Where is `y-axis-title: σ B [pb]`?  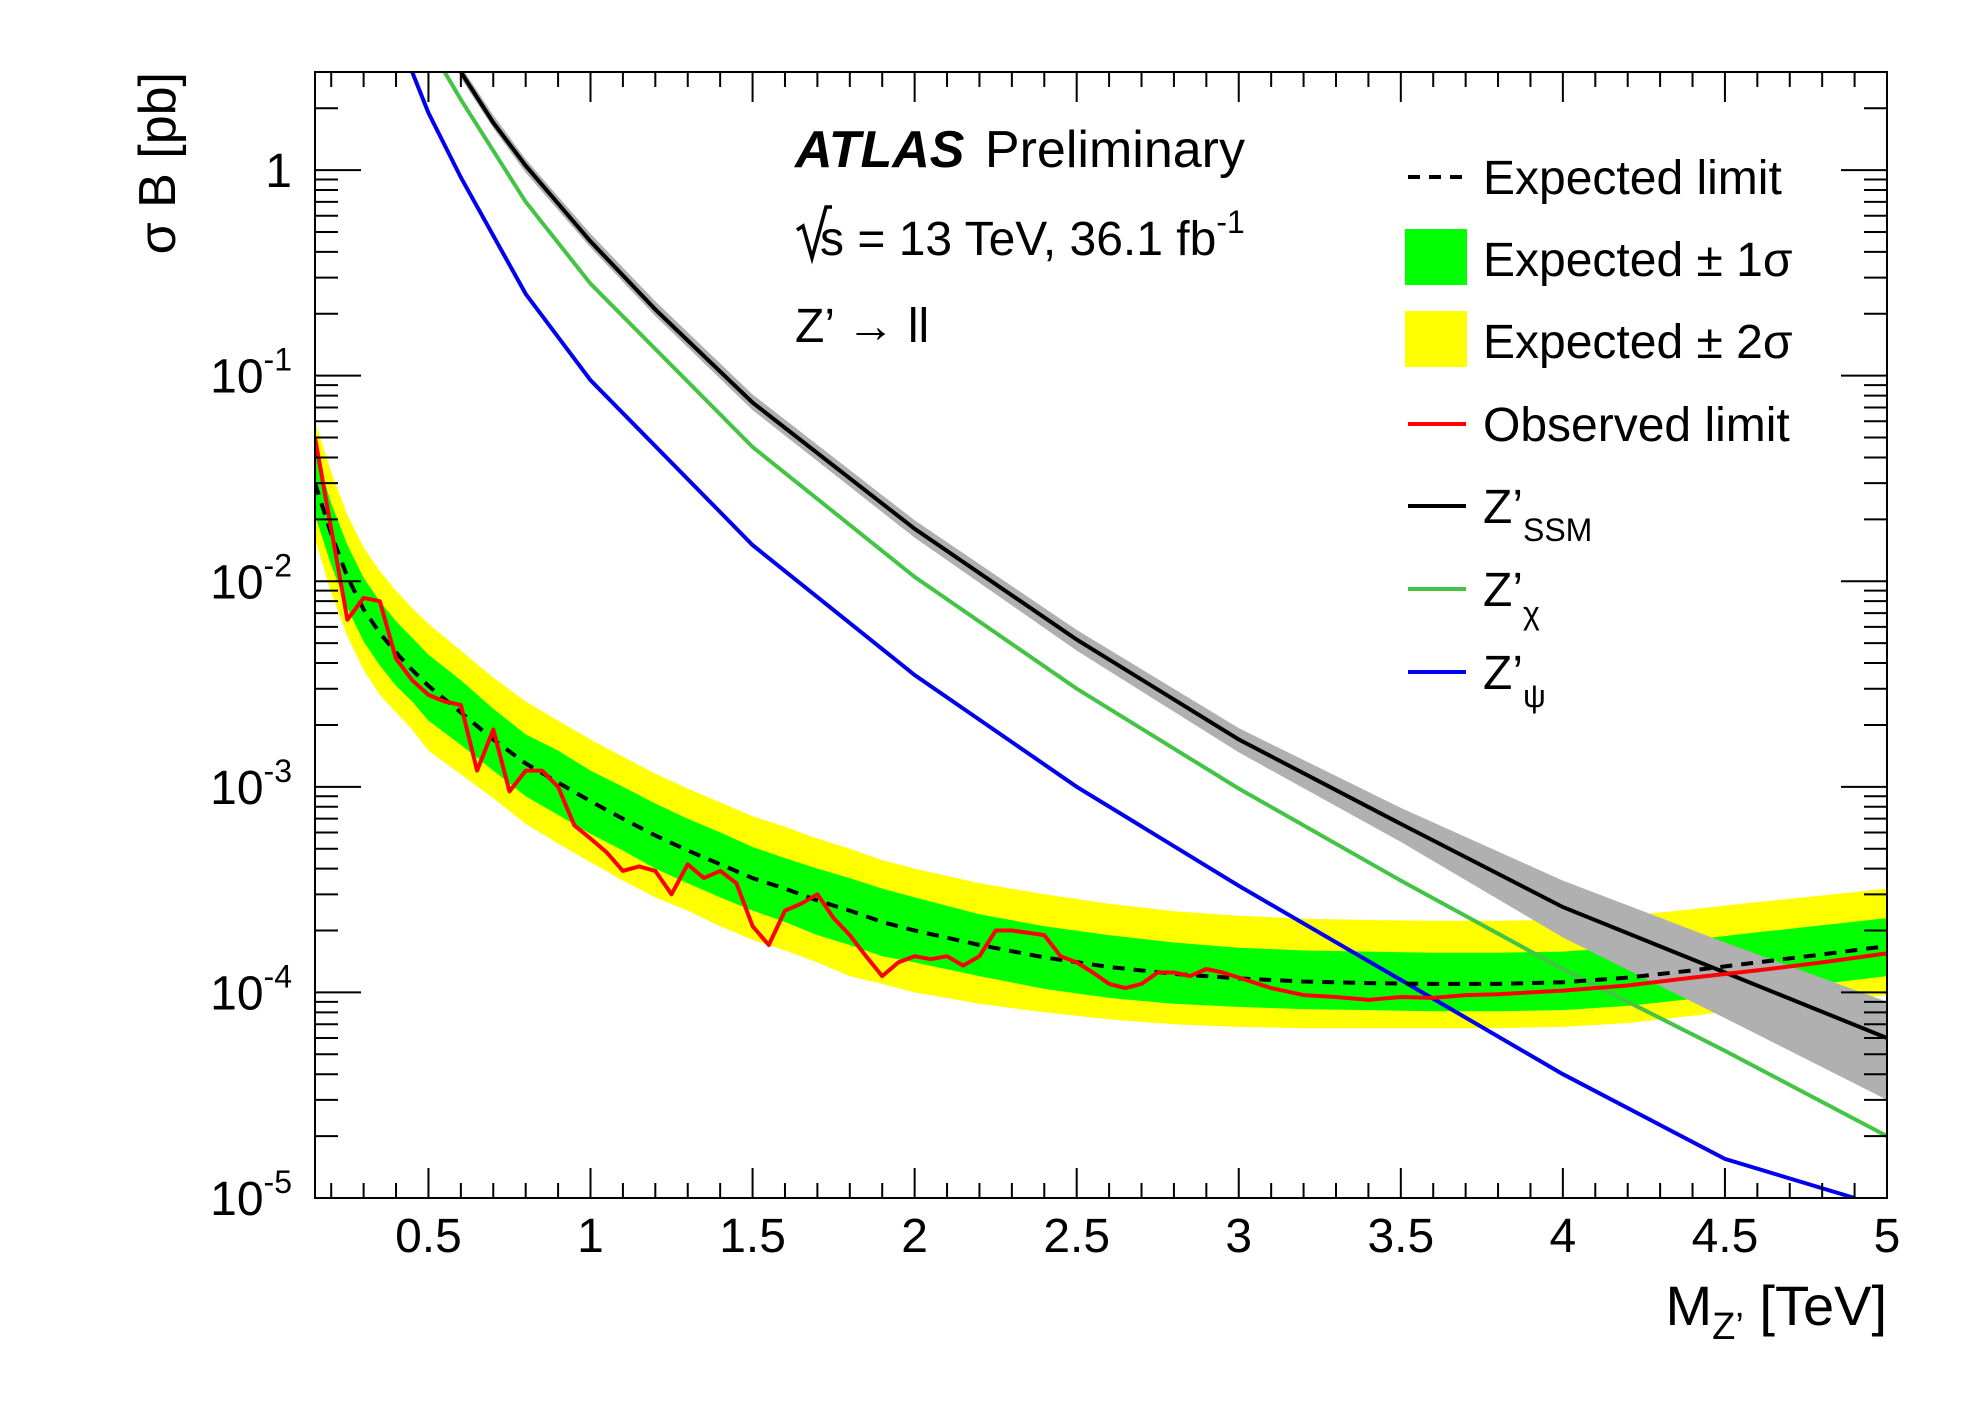
y-axis-title: σ B [pb] is located at coordinates (158, 163).